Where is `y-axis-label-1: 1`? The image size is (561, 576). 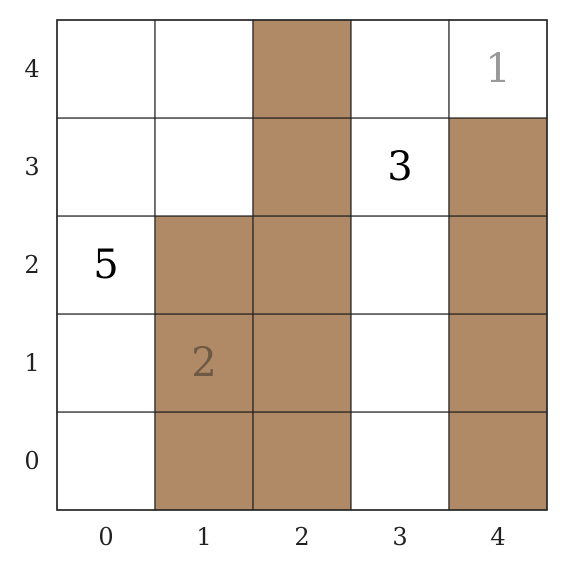
y-axis-label-1: 1 is located at coordinates (31, 363).